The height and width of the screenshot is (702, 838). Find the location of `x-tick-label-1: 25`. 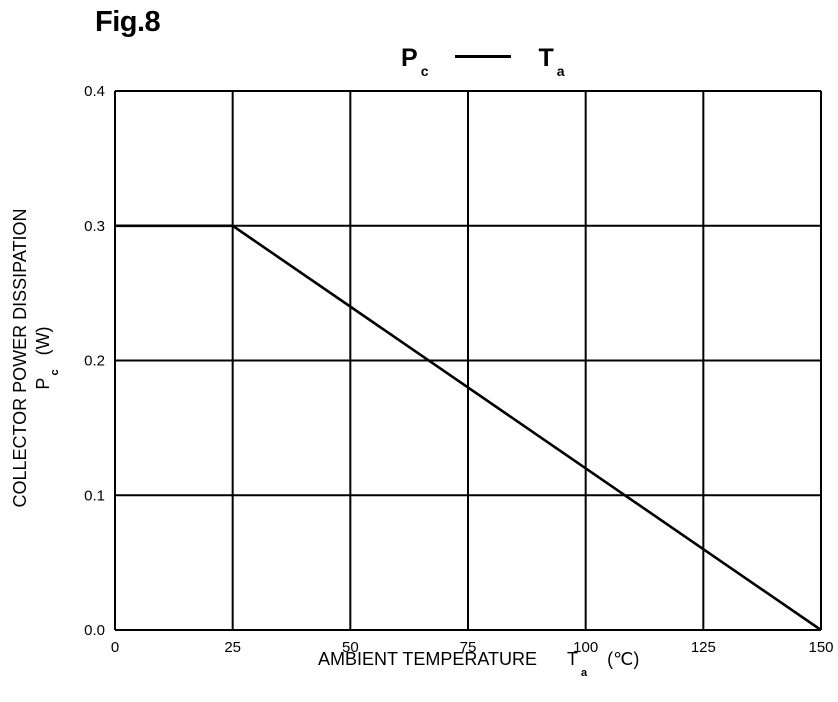

x-tick-label-1: 25 is located at coordinates (232, 647).